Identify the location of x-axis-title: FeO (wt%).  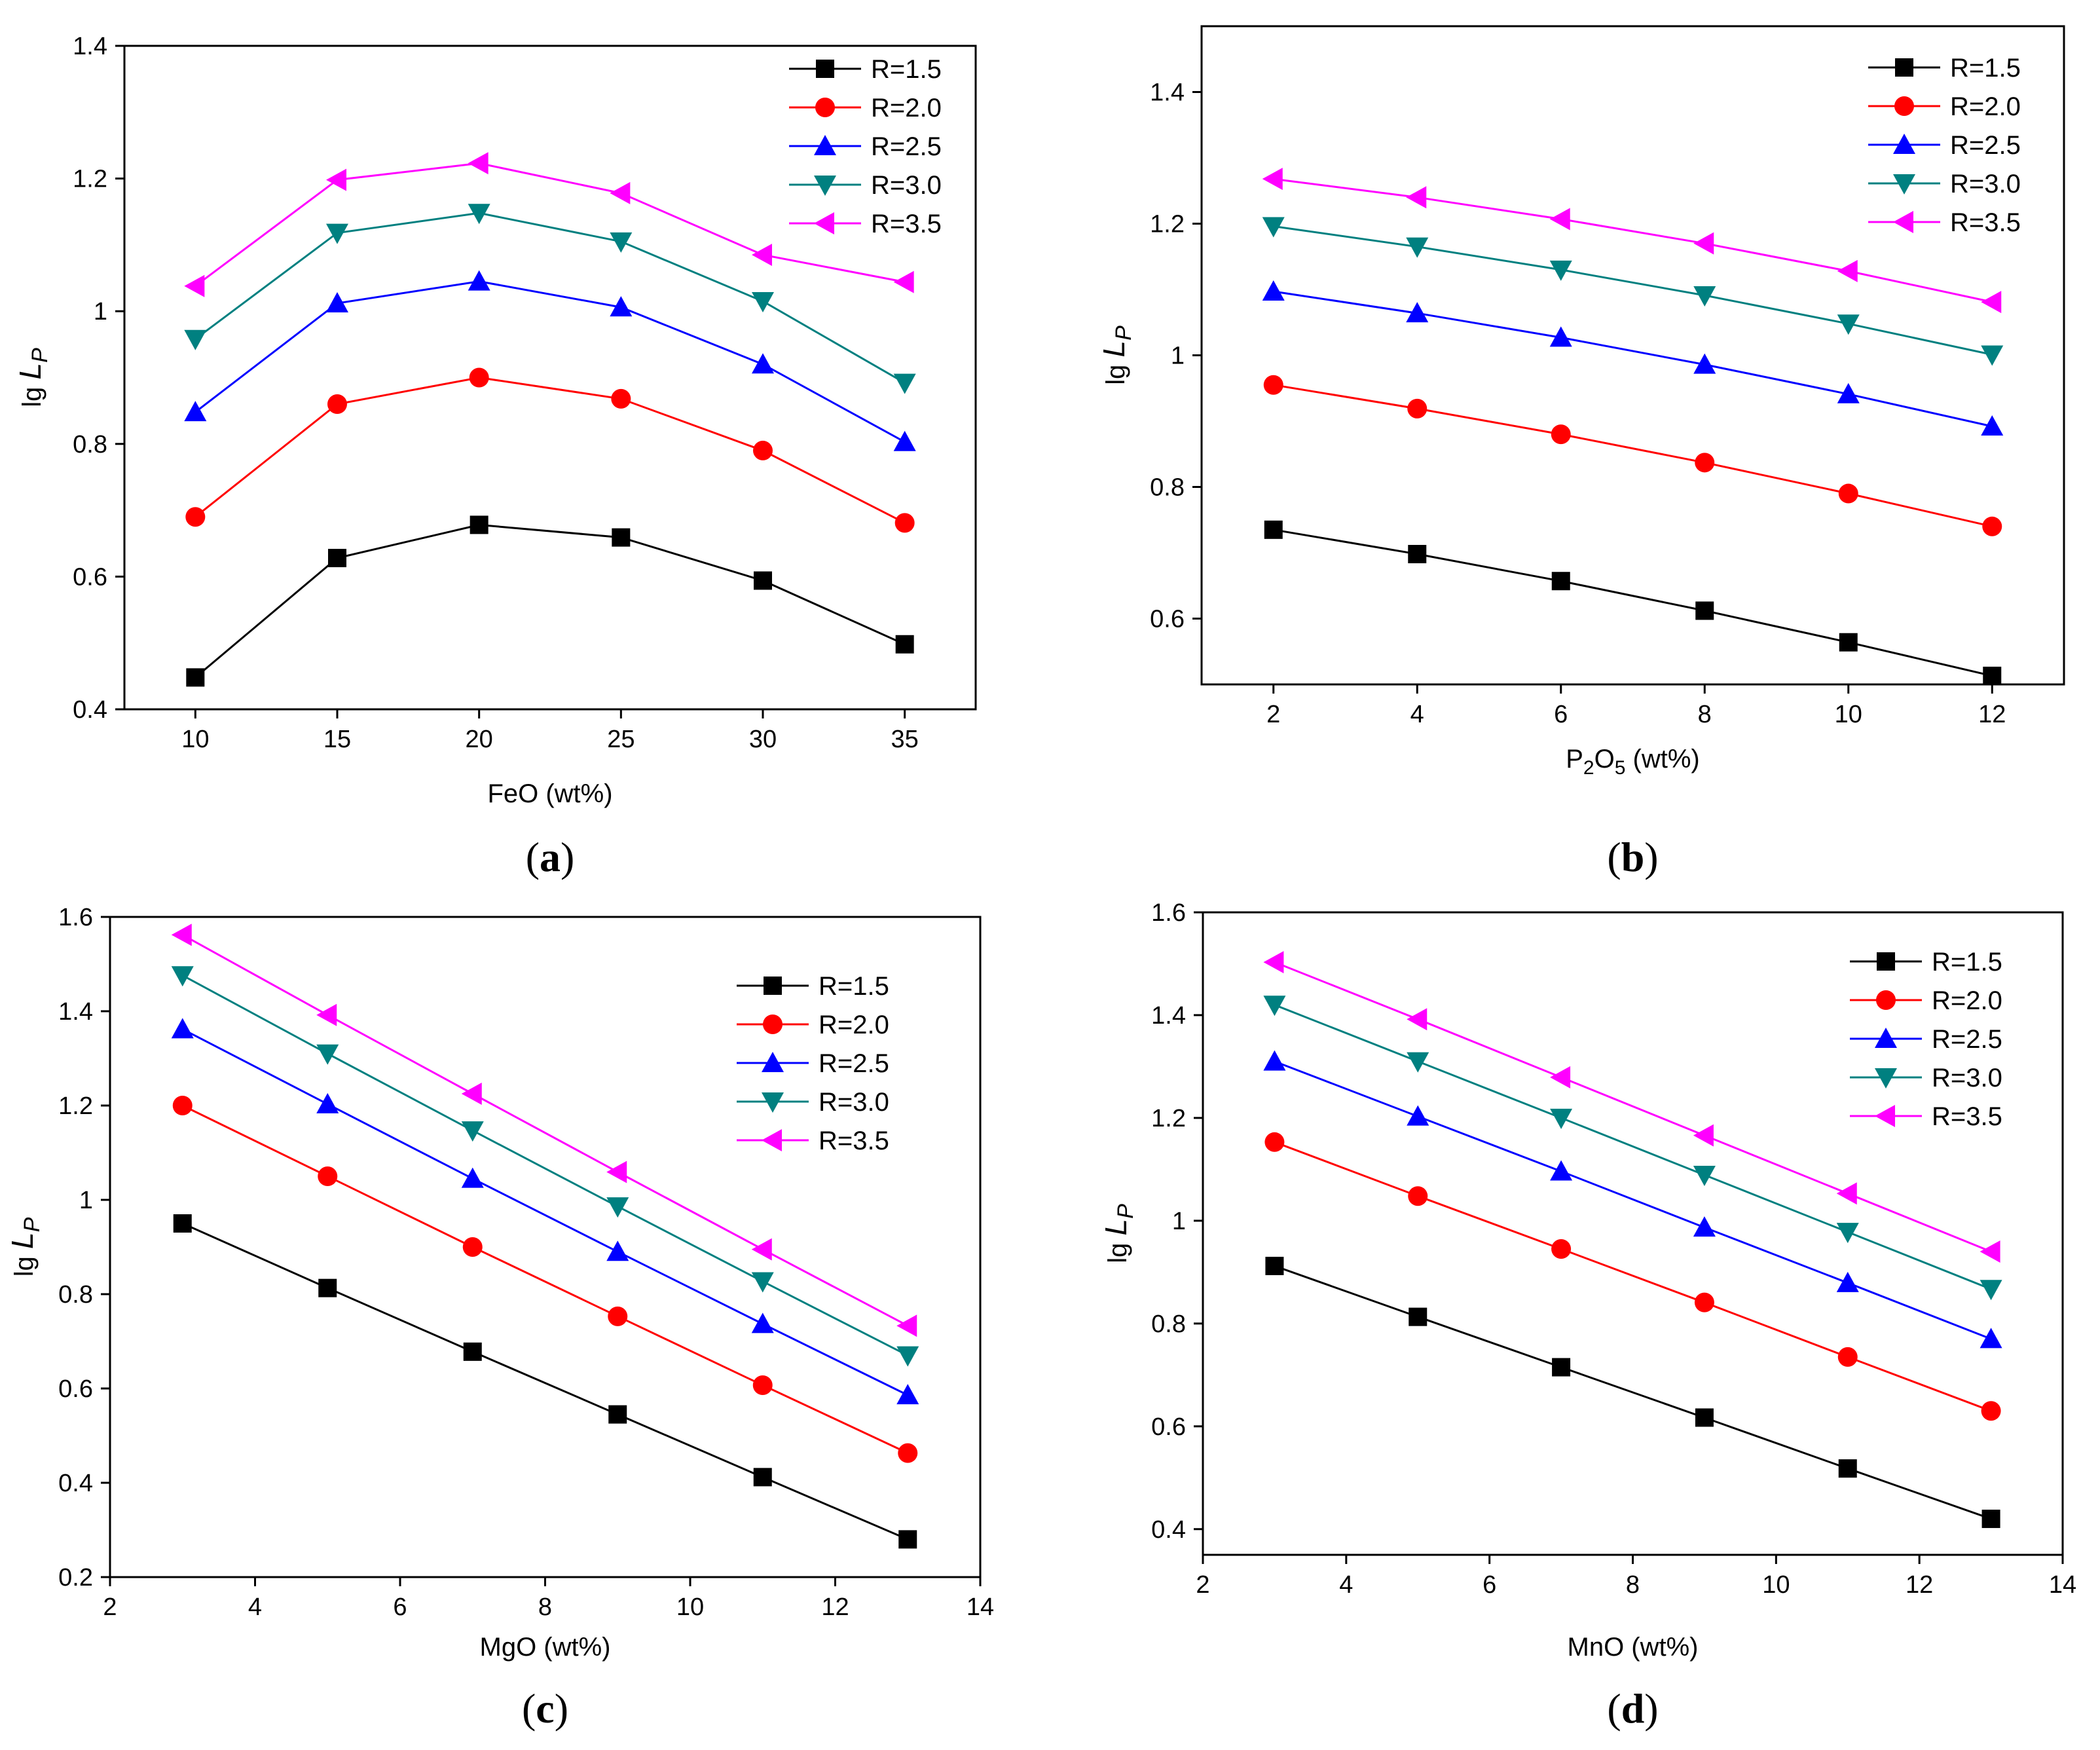
(549, 793).